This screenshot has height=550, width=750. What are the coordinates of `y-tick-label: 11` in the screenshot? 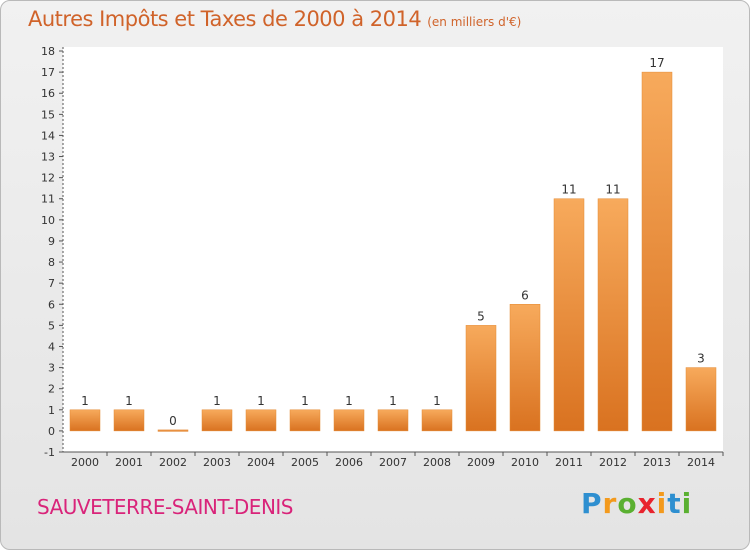 It's located at (48, 199).